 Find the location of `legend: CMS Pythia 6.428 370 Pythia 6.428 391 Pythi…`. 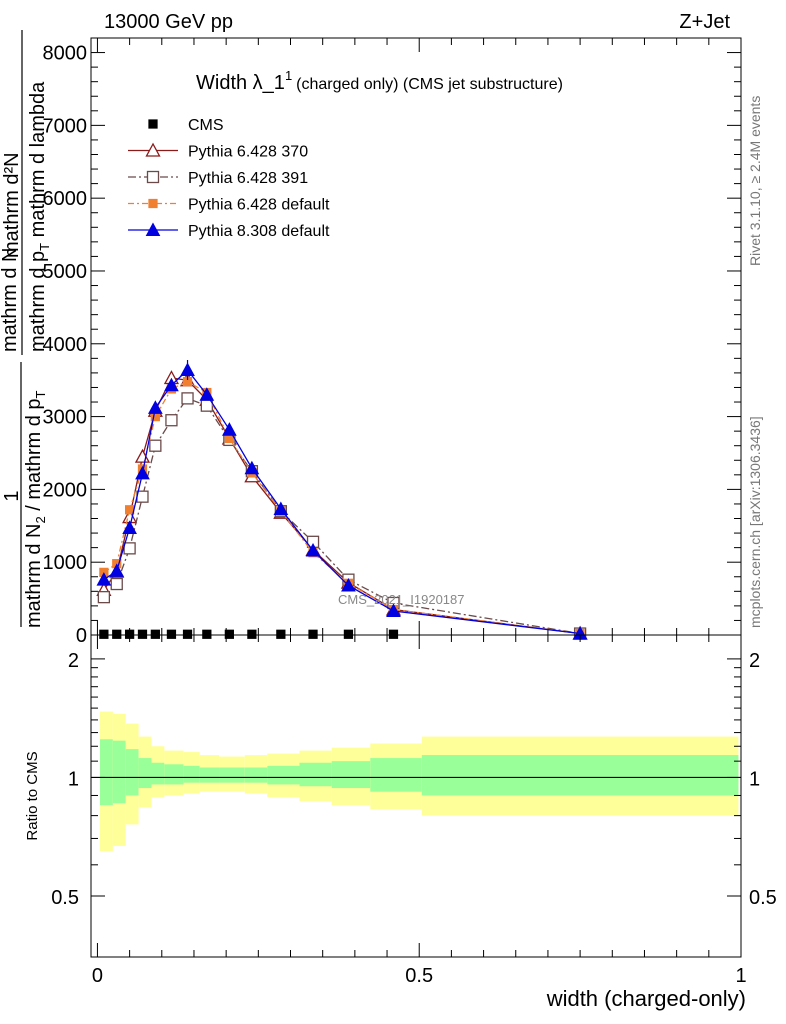

legend: CMS Pythia 6.428 370 Pythia 6.428 391 Pythi… is located at coordinates (229, 178).